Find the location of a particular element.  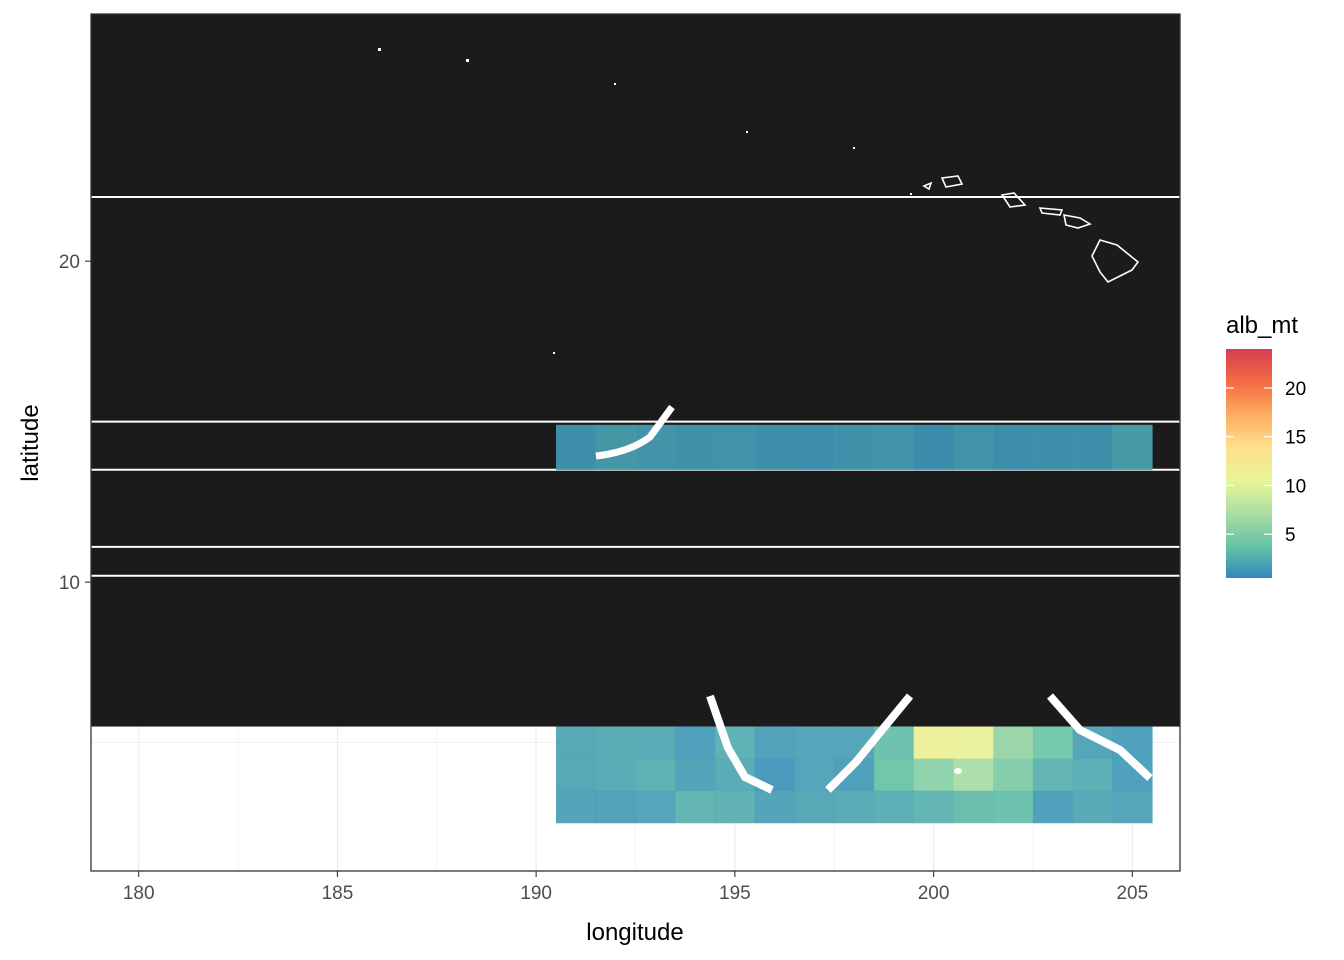

legend-tick-label: 5 is located at coordinates (1290, 535).